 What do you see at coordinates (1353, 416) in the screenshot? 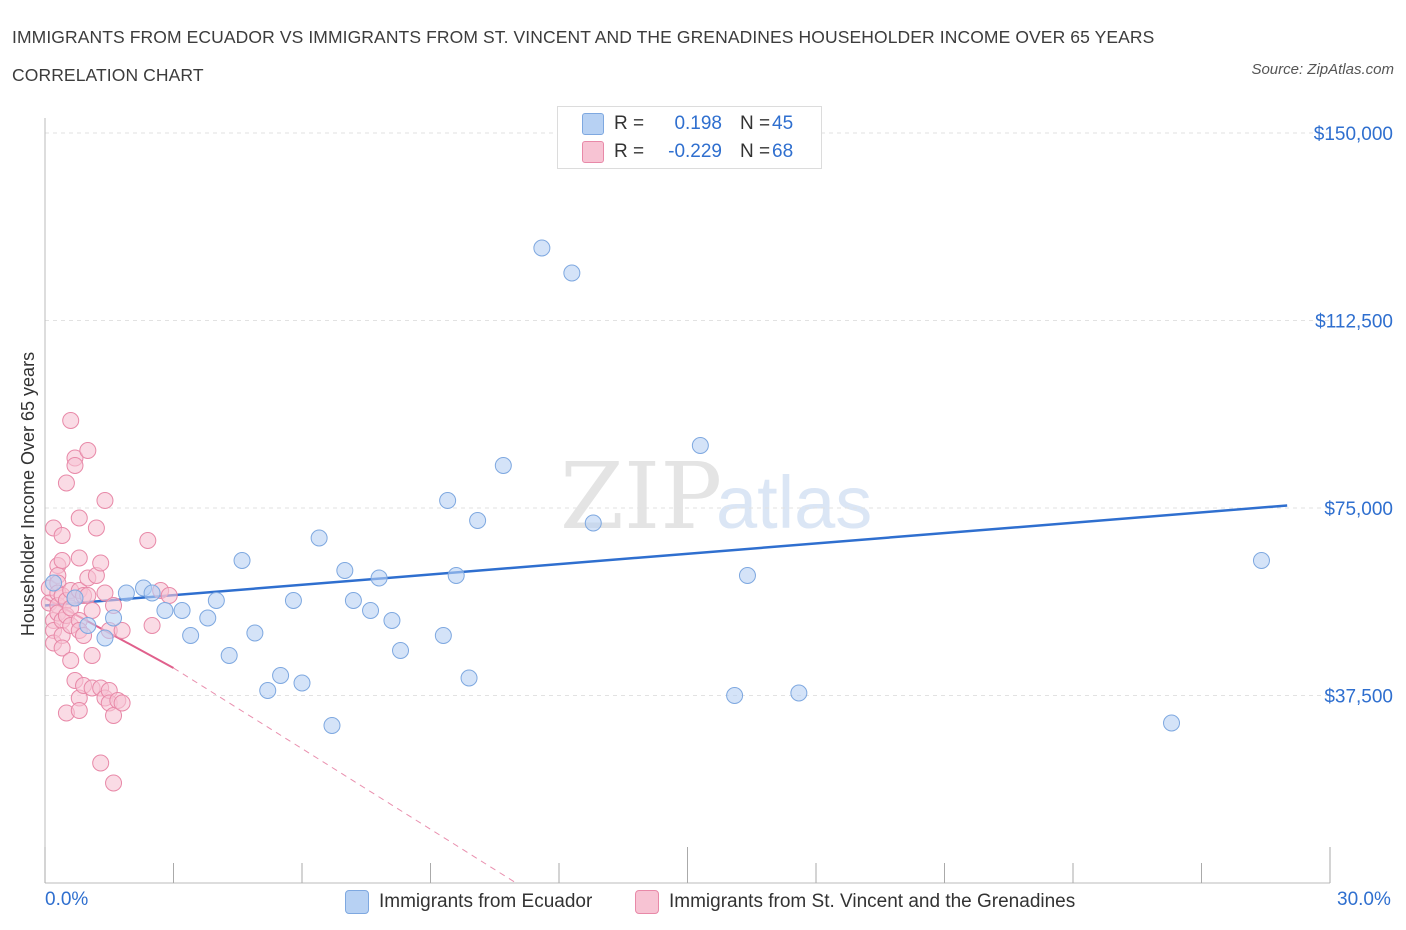
I see `y-tick-labels: $150,000 $112,500 $75,000 $37,500` at bounding box center [1353, 416].